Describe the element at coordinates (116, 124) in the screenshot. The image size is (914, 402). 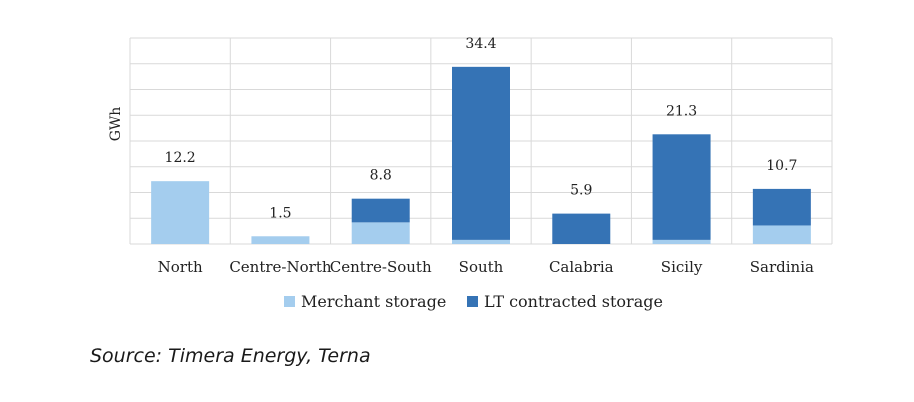
I see `y-axis-label: GWh` at that location.